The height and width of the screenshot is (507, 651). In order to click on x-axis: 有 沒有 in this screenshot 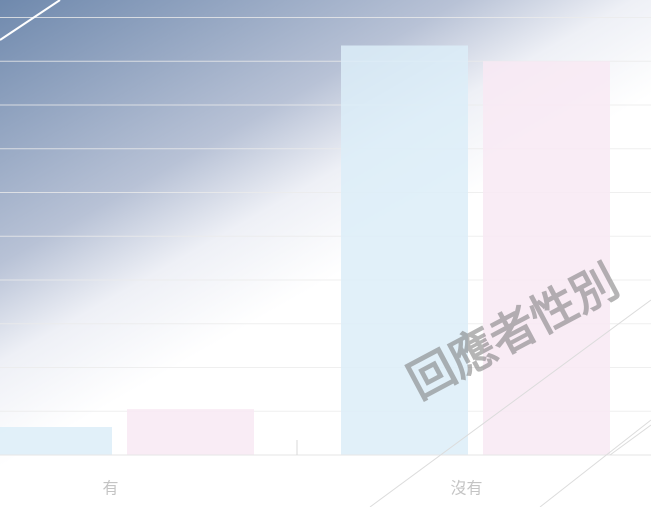, I will do `click(292, 488)`.